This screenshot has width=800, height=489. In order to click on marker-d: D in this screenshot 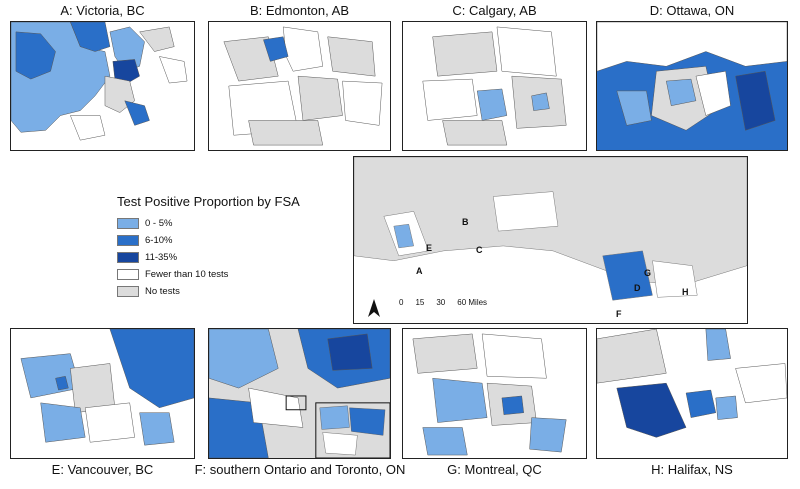, I will do `click(637, 288)`.